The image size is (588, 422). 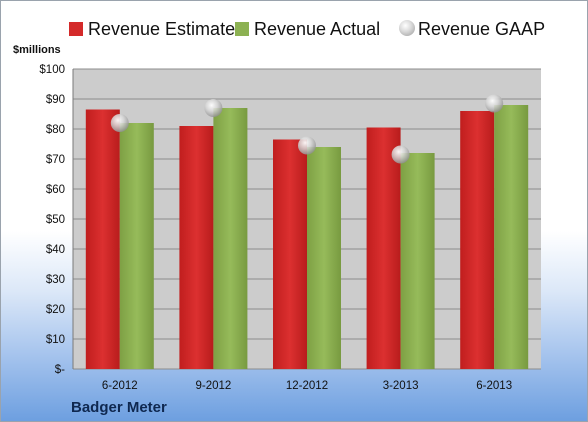 What do you see at coordinates (162, 29) in the screenshot?
I see `legend-label-estimate: Revenue Estimate` at bounding box center [162, 29].